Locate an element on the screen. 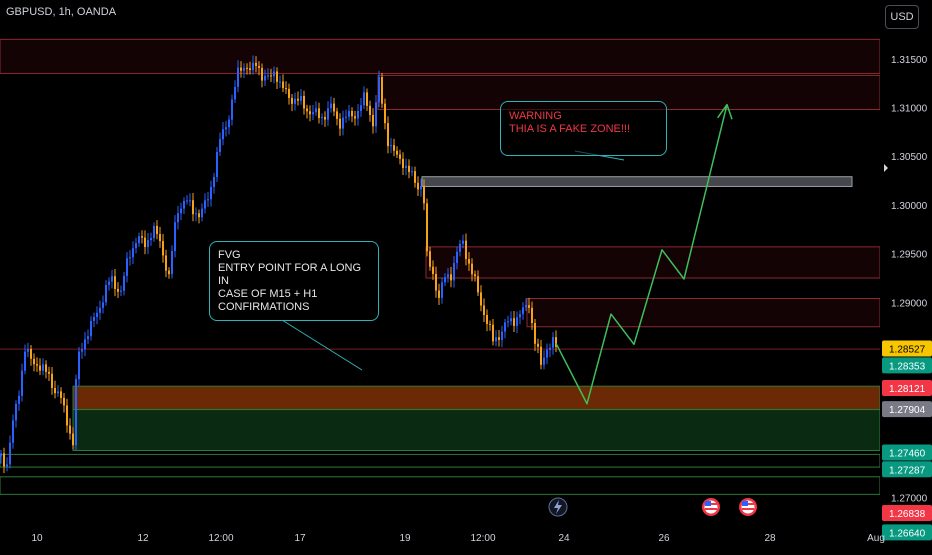  x-tick-label: 17 is located at coordinates (300, 538).